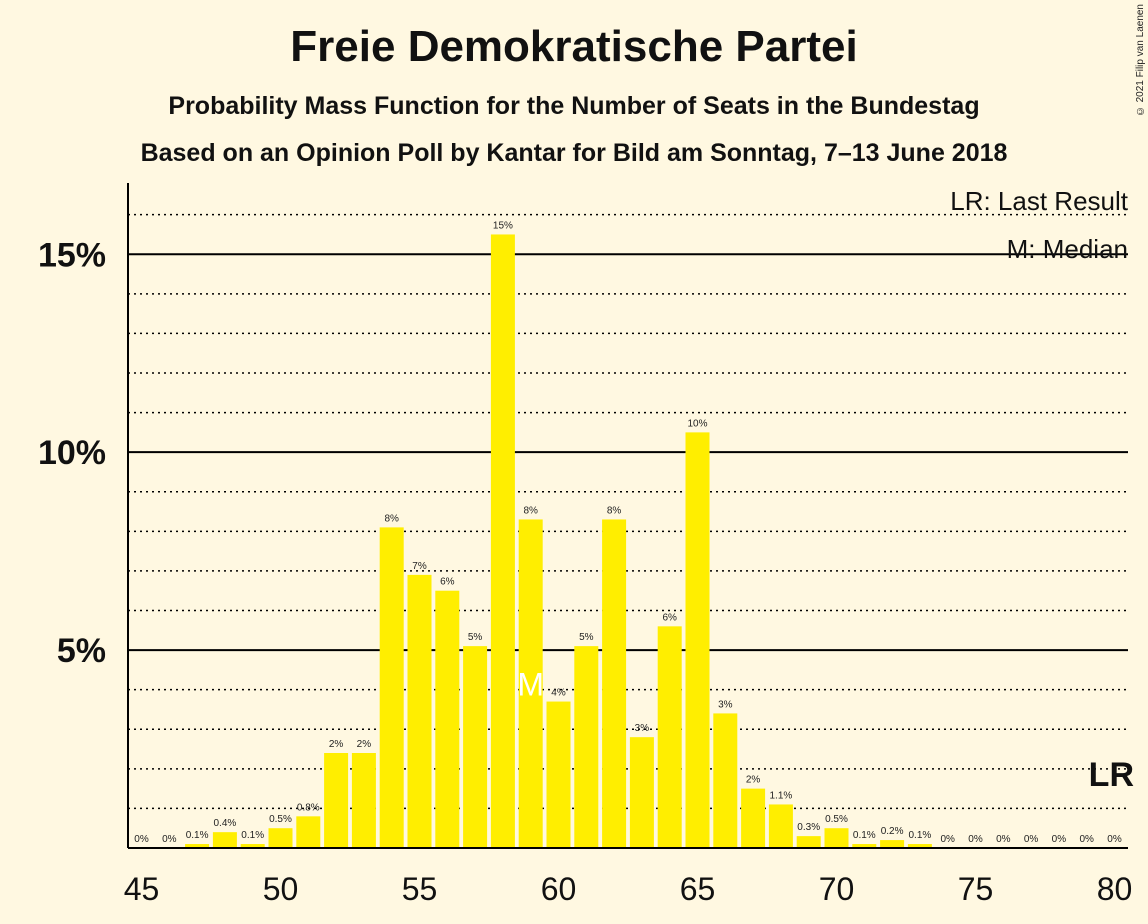  What do you see at coordinates (419, 566) in the screenshot?
I see `bar-value-label: 7%` at bounding box center [419, 566].